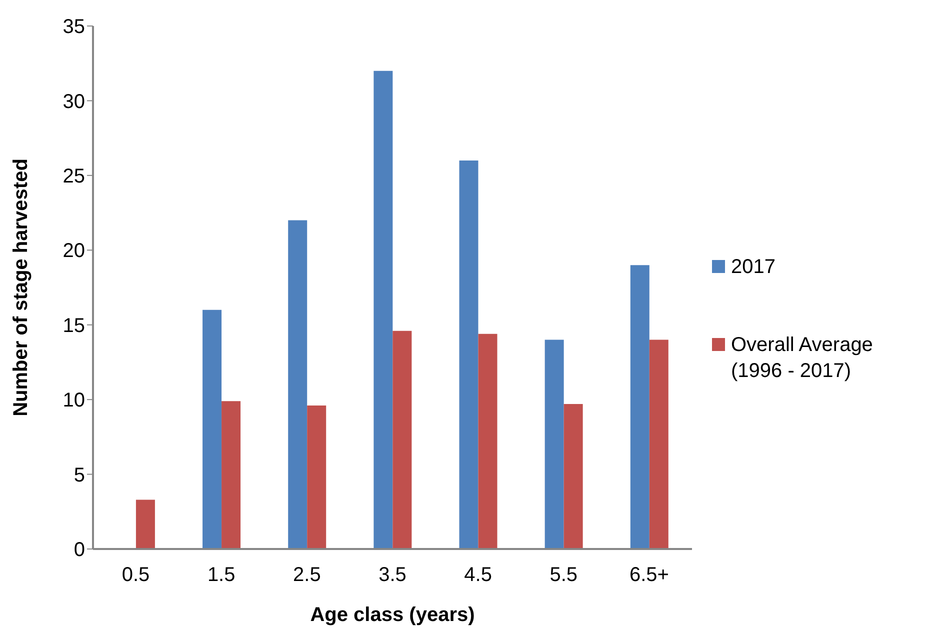 The image size is (930, 637). Describe the element at coordinates (802, 358) in the screenshot. I see `legend-label: Overall Average (1996 - 2017)` at that location.